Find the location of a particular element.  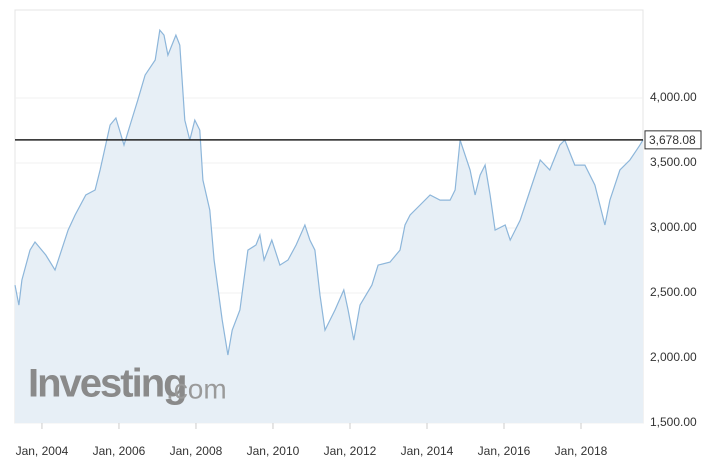

logo-suffix: .com is located at coordinates (196, 388).